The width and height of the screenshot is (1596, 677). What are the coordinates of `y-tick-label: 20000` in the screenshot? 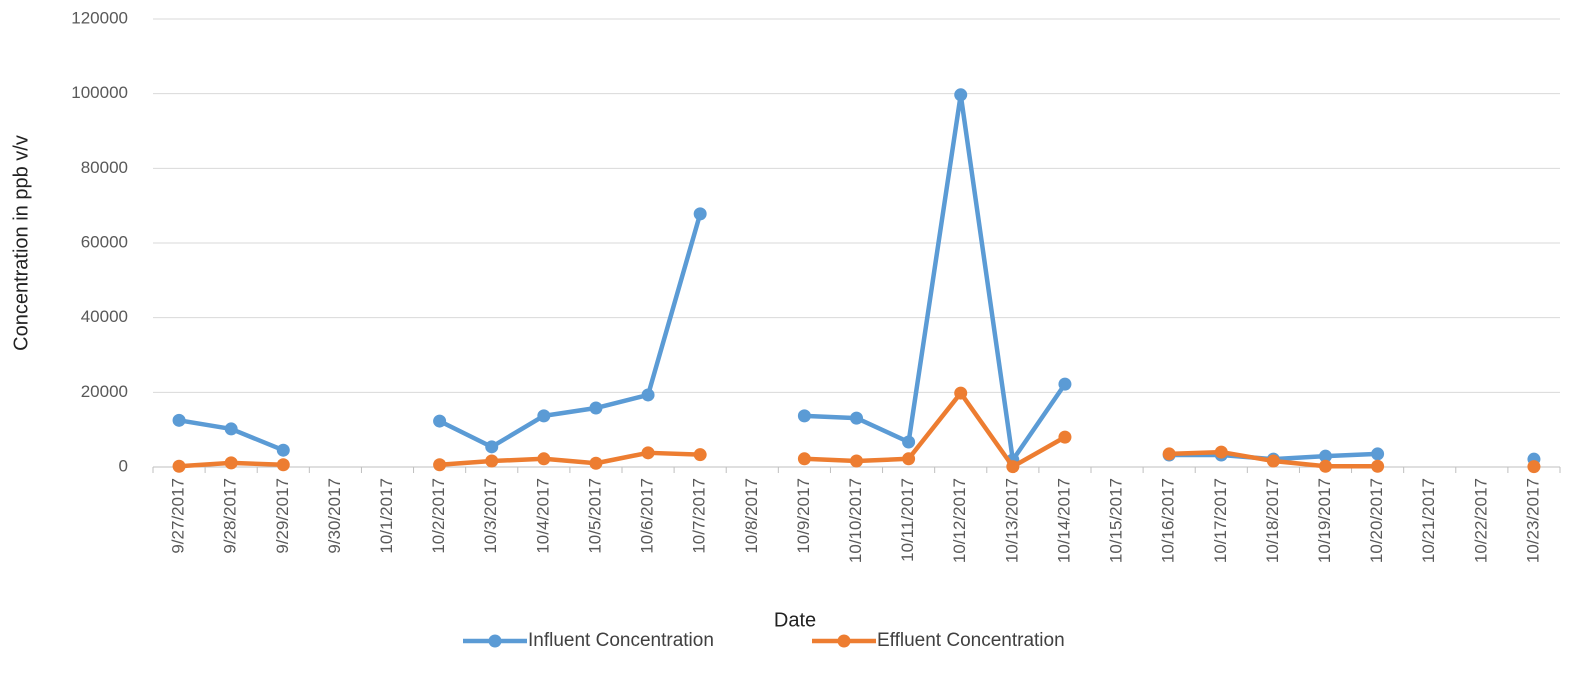 It's located at (104, 391).